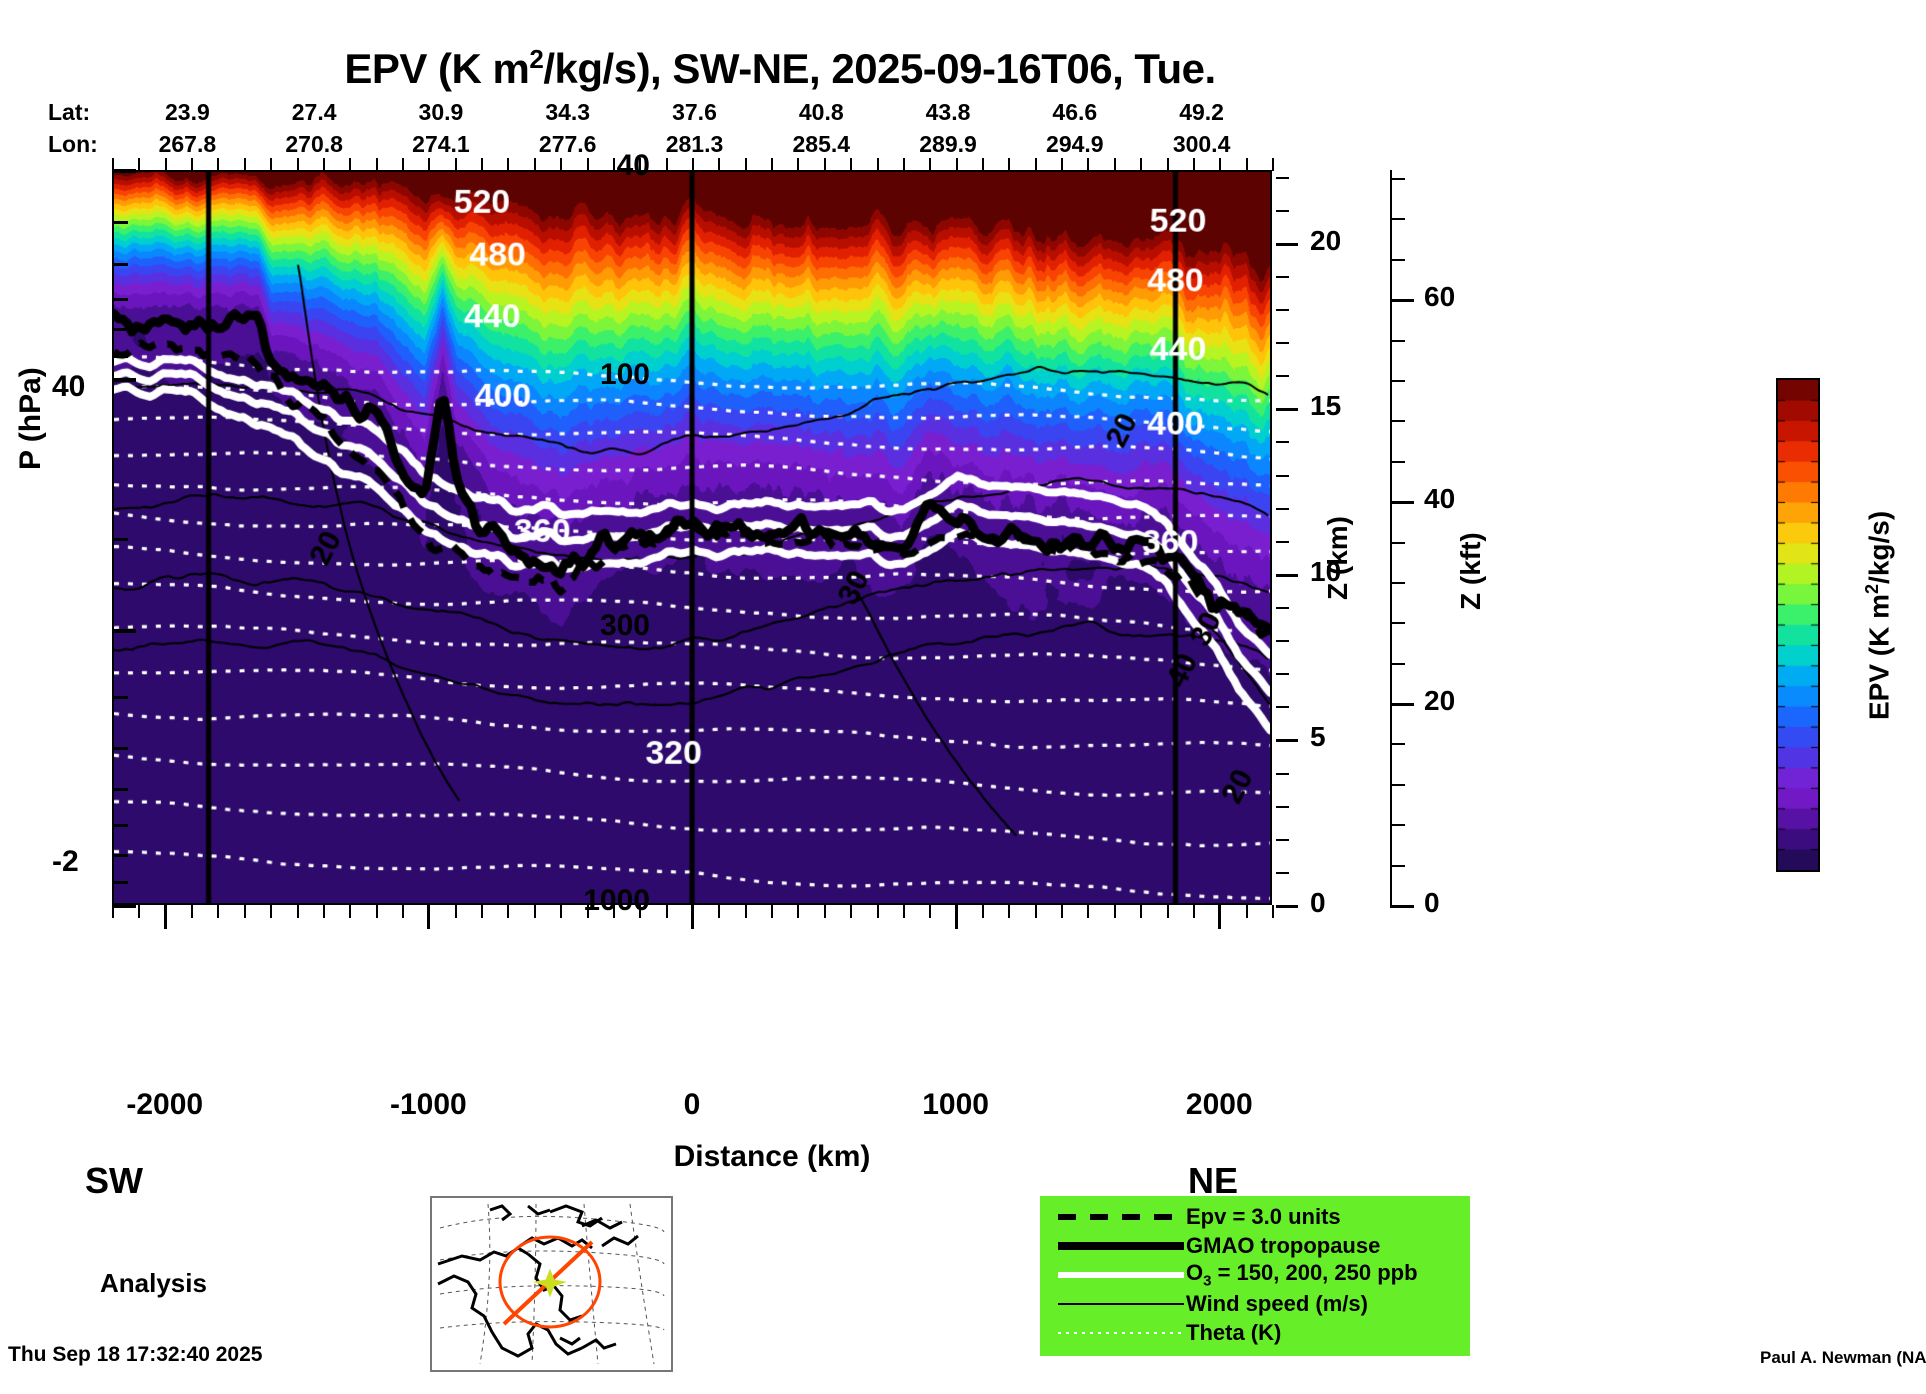 The width and height of the screenshot is (1926, 1394). Describe the element at coordinates (1263, 1216) in the screenshot. I see `legend-label-epv-contour: Epv = 3.0 units` at that location.